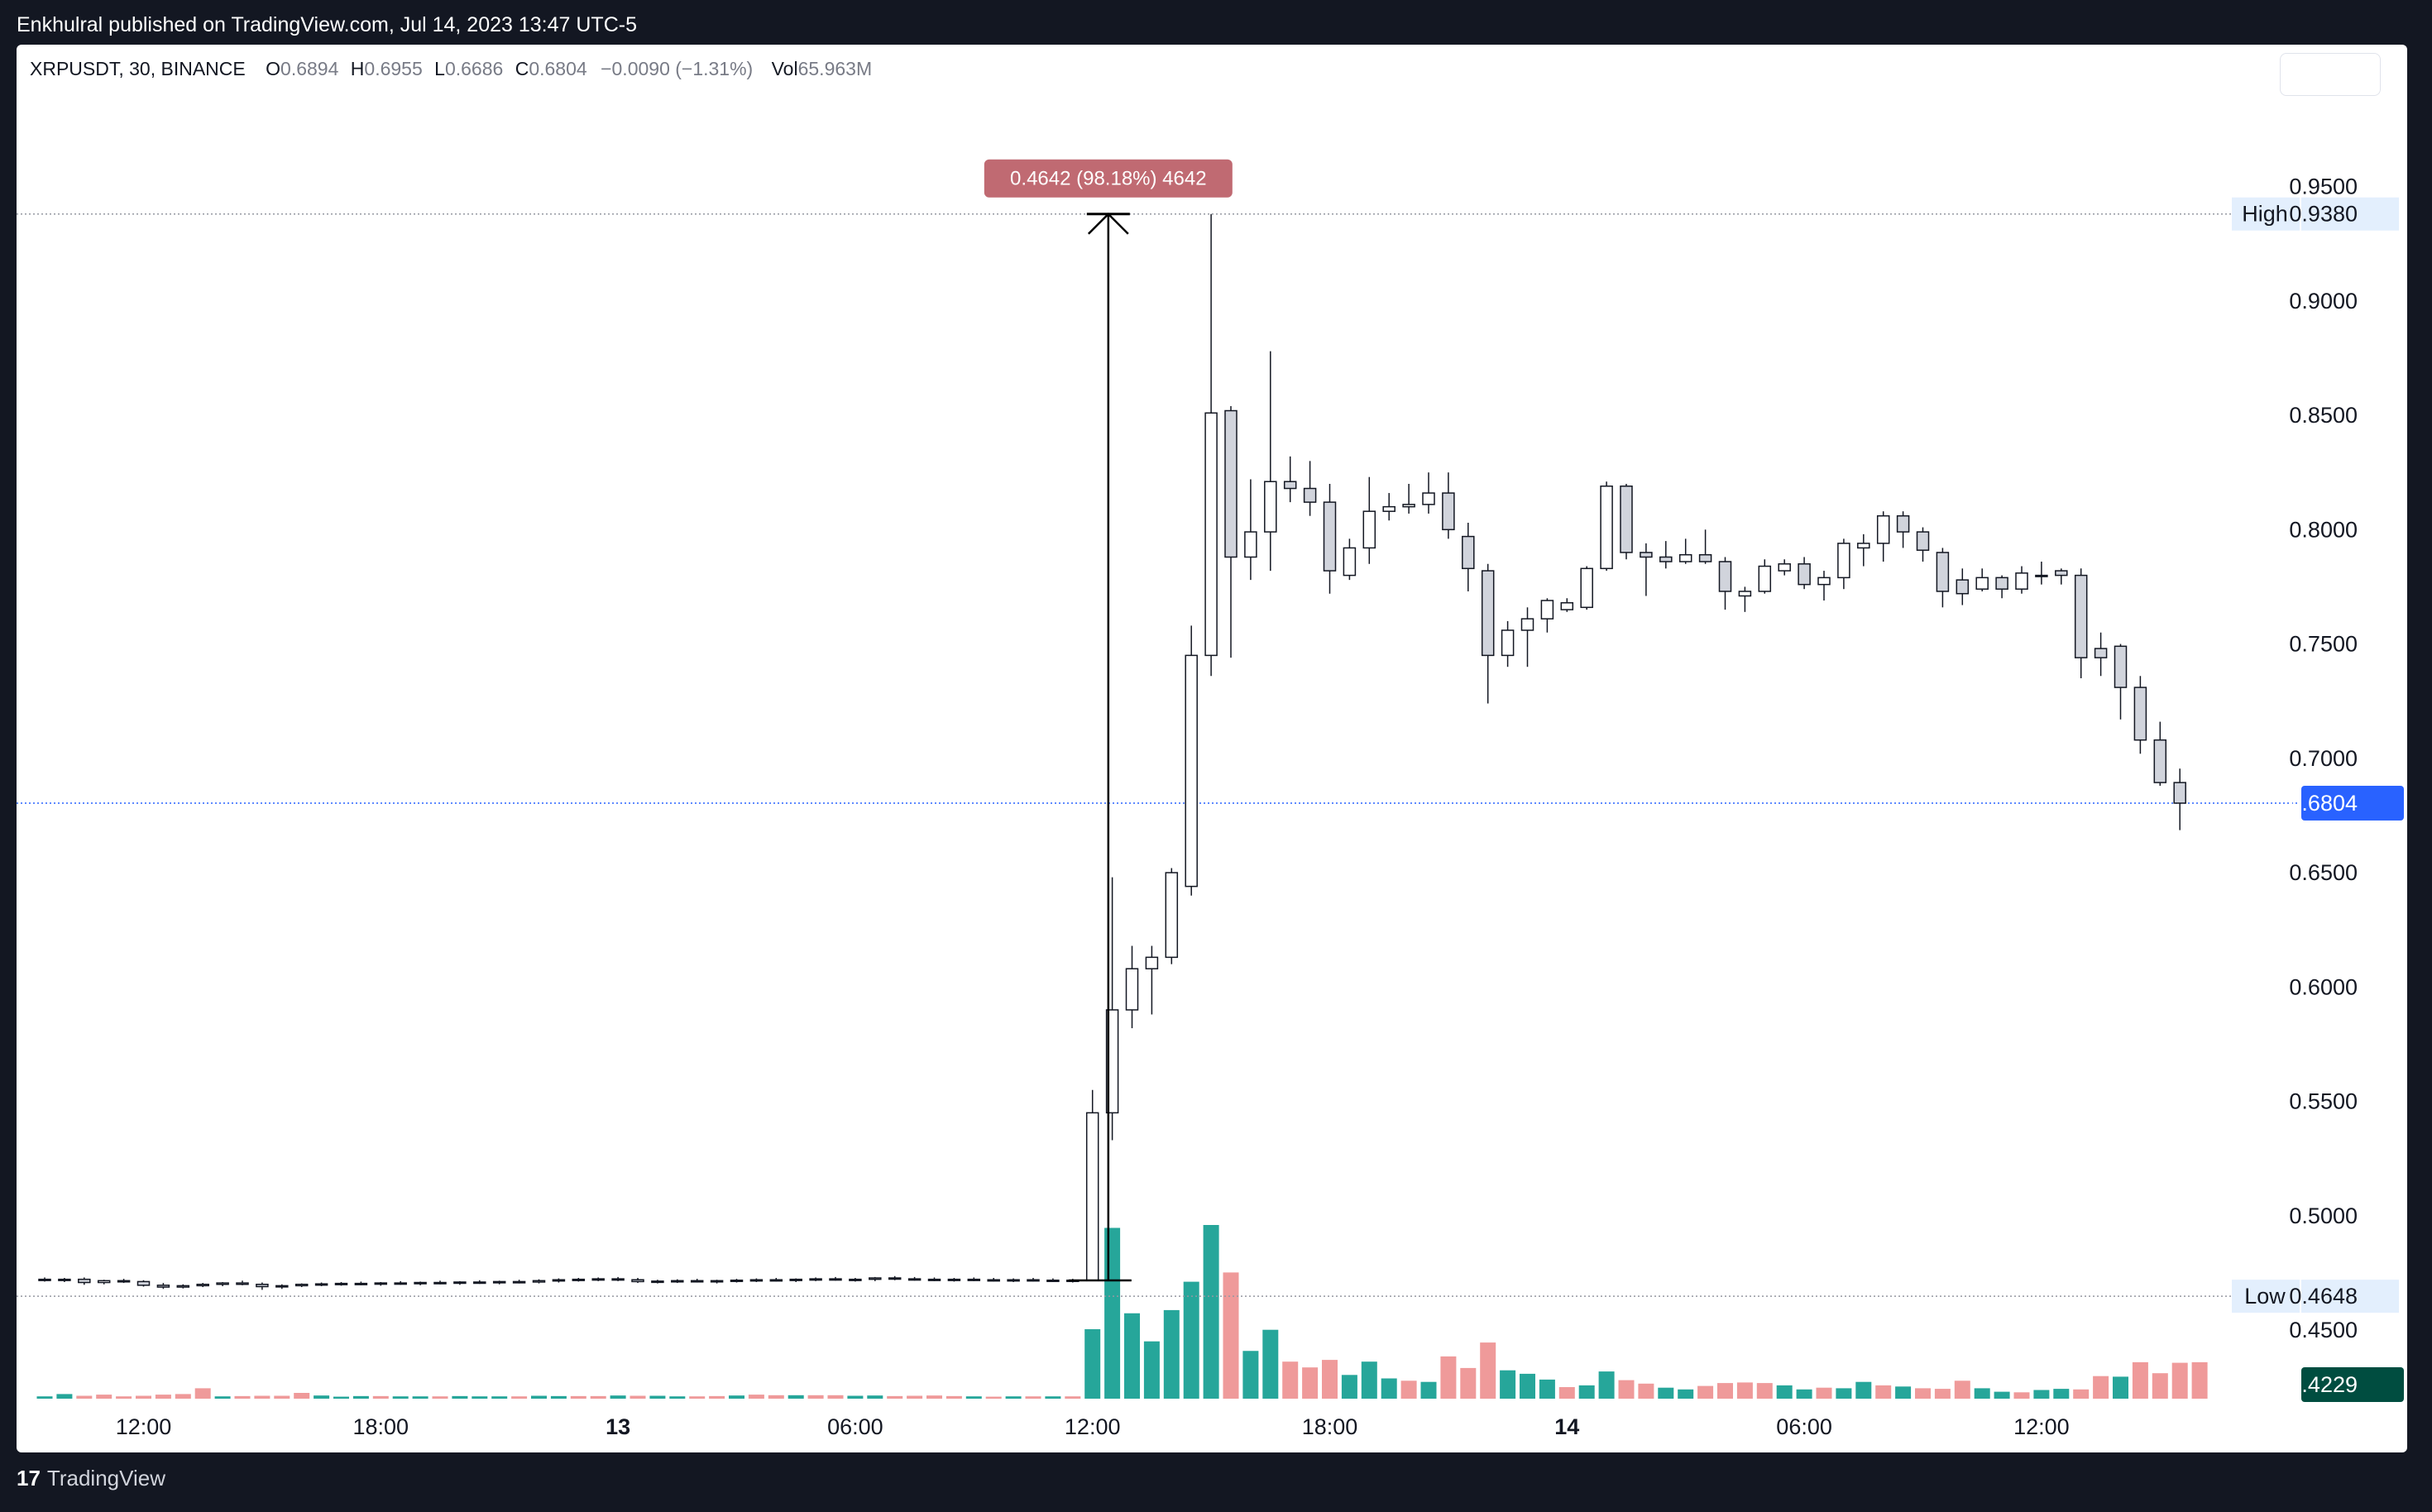 This screenshot has height=1512, width=2432. I want to click on close-value: 0.6804, so click(558, 68).